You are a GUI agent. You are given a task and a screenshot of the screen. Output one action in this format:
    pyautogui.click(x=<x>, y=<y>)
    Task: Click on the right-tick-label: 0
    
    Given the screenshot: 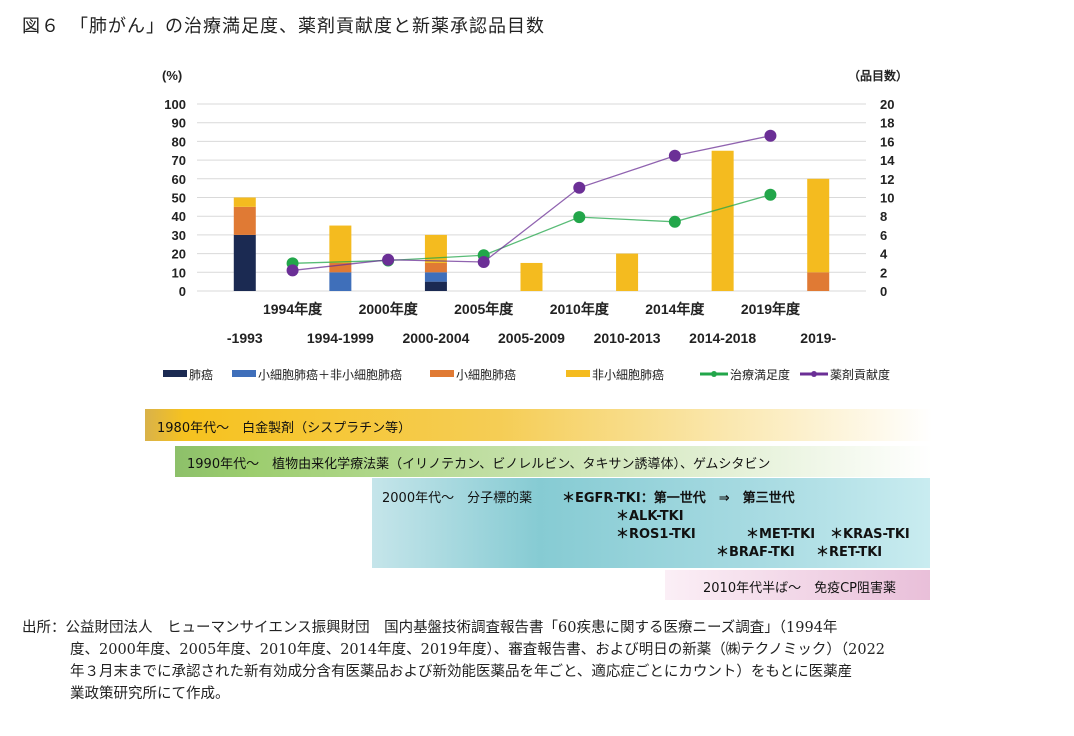 What is the action you would take?
    pyautogui.click(x=883, y=291)
    